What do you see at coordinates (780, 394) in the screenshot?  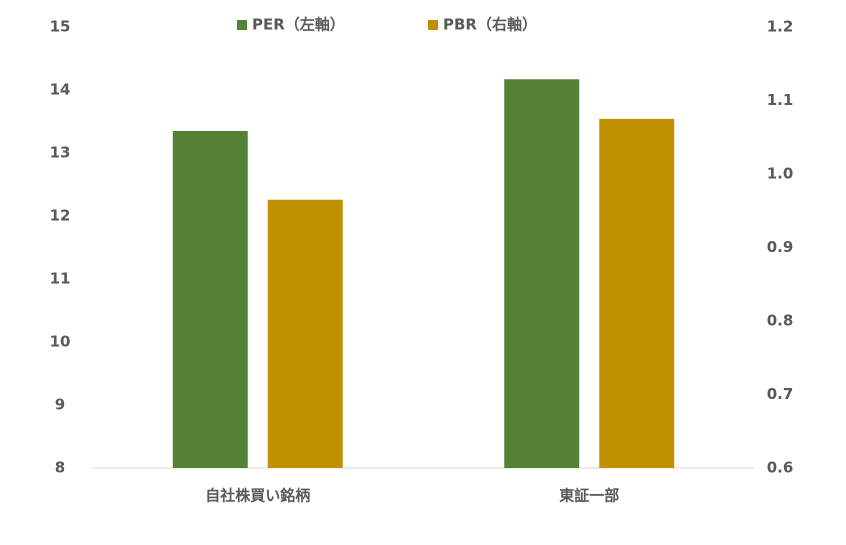 I see `y2-tick-label: 0.7` at bounding box center [780, 394].